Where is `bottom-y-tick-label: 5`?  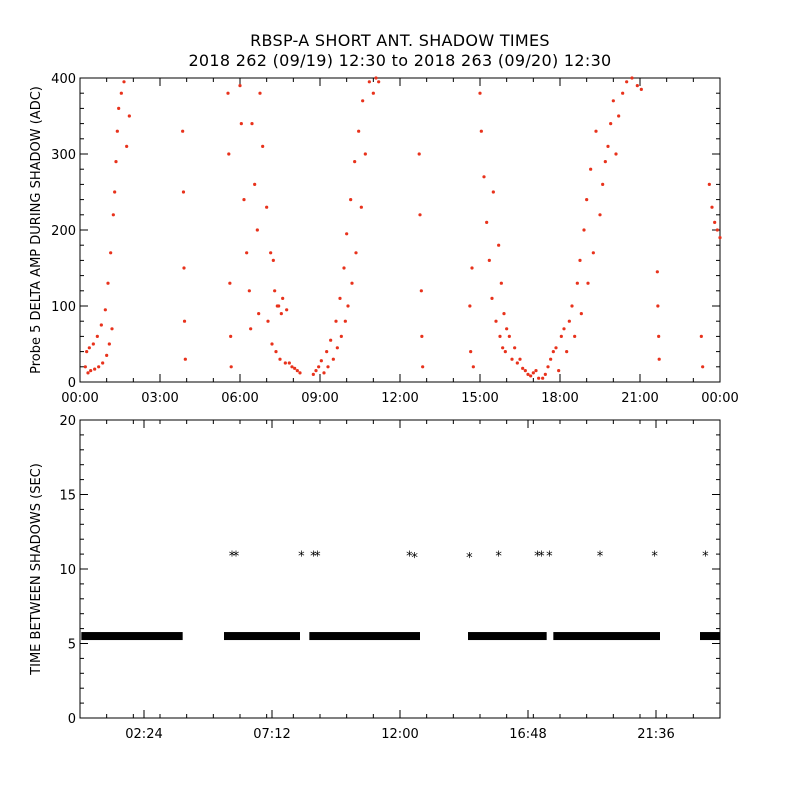
bottom-y-tick-label: 5 is located at coordinates (72, 645).